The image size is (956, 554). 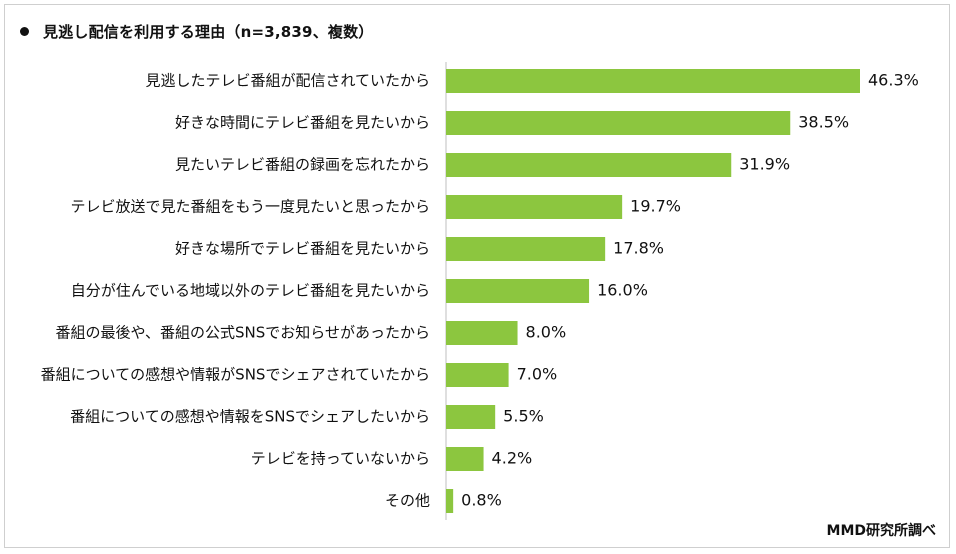 What do you see at coordinates (302, 249) in the screenshot?
I see `category-label: 好きな場所でテレビ番組を見たいから` at bounding box center [302, 249].